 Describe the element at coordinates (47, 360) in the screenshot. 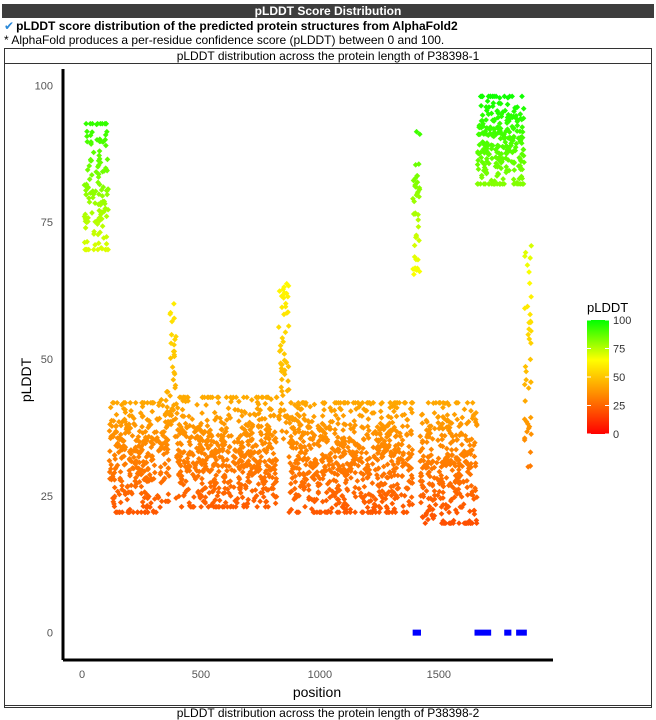

I see `y-tick-label: 50` at that location.